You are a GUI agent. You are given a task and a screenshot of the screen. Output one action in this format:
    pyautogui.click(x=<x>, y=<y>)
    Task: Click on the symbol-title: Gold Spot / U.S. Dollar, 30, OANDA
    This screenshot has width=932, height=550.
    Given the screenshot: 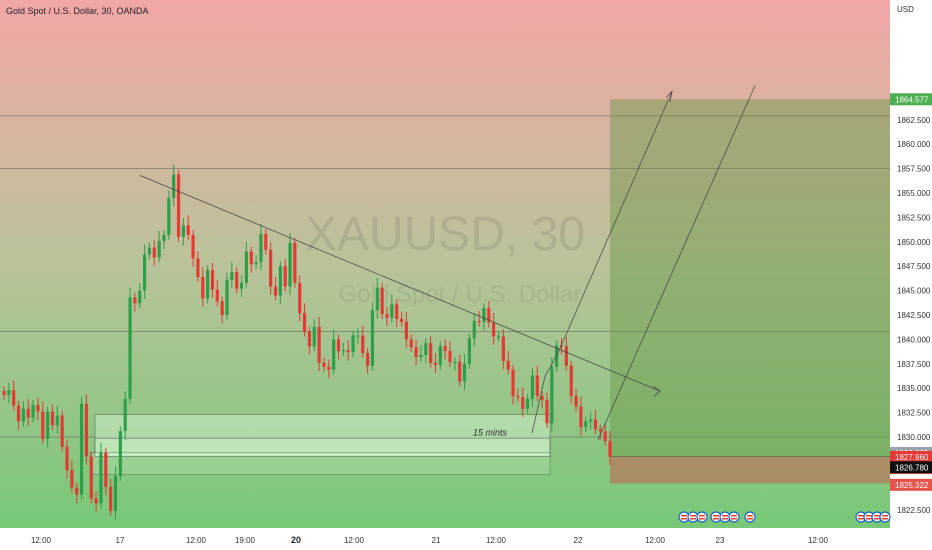 What is the action you would take?
    pyautogui.click(x=77, y=11)
    